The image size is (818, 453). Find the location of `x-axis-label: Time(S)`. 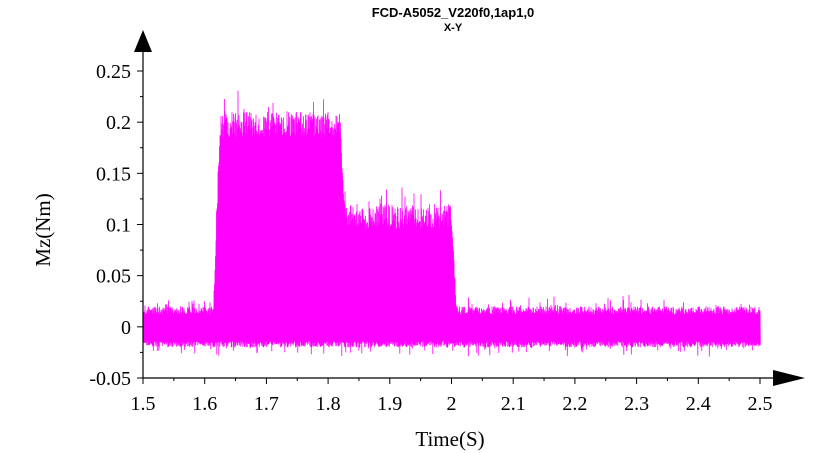

x-axis-label: Time(S) is located at coordinates (449, 439).